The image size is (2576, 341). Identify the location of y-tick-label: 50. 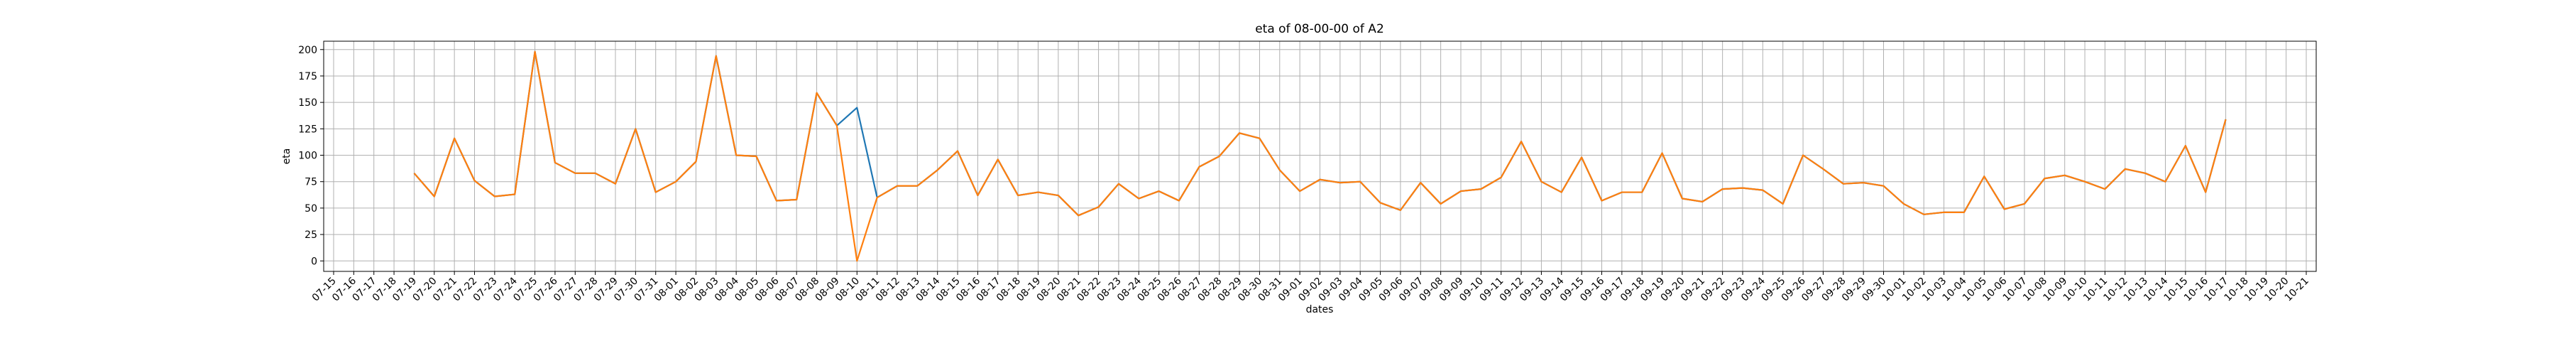
(311, 209).